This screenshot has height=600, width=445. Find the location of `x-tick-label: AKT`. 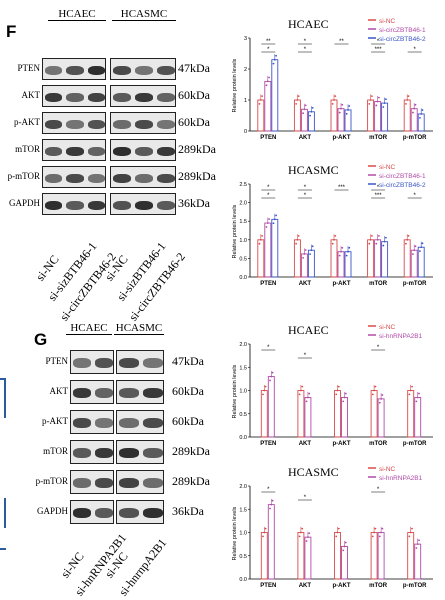

x-tick-label: AKT is located at coordinates (305, 444).